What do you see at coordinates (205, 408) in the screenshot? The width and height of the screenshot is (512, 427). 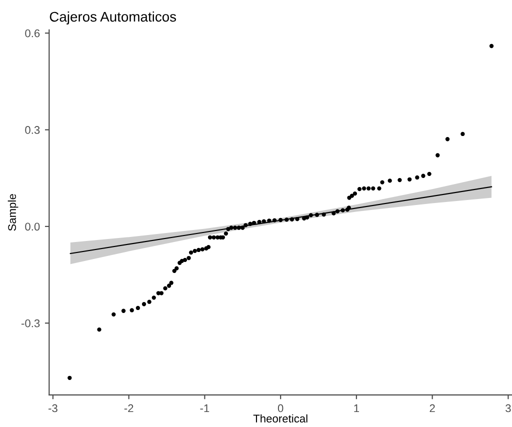 I see `x-tick-label: -1` at bounding box center [205, 408].